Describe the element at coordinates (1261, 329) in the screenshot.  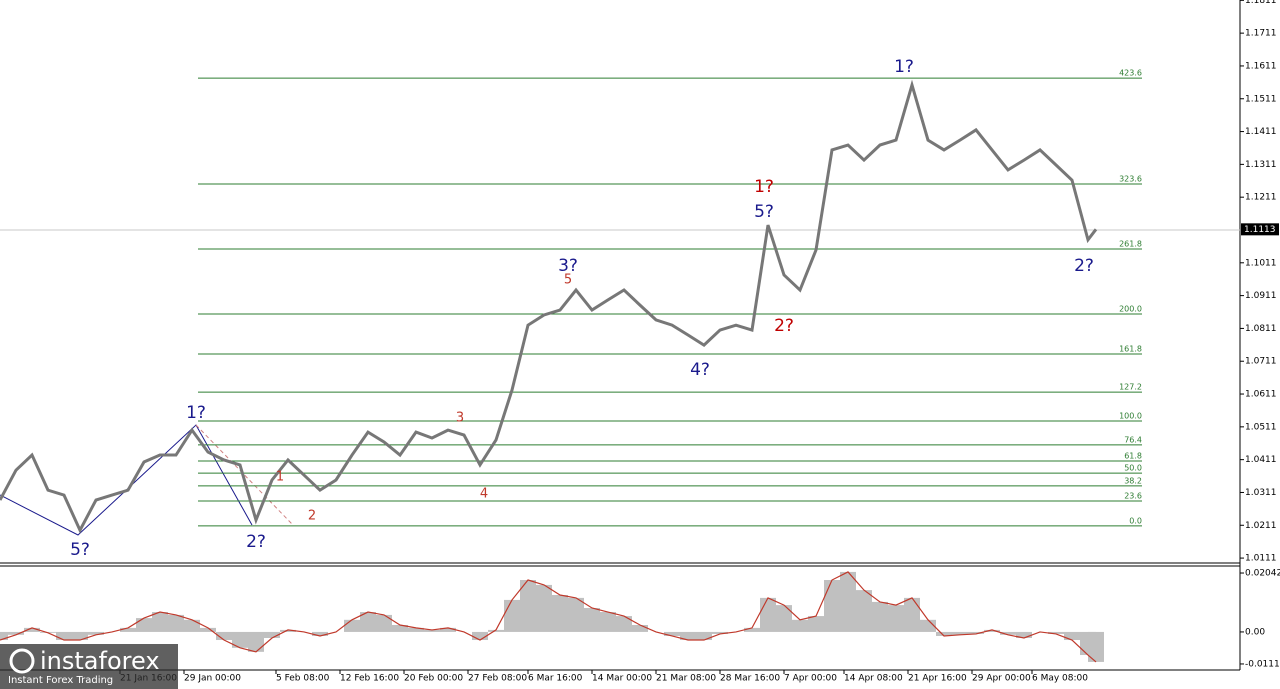
I see `y-tick-label: 1.0811` at that location.